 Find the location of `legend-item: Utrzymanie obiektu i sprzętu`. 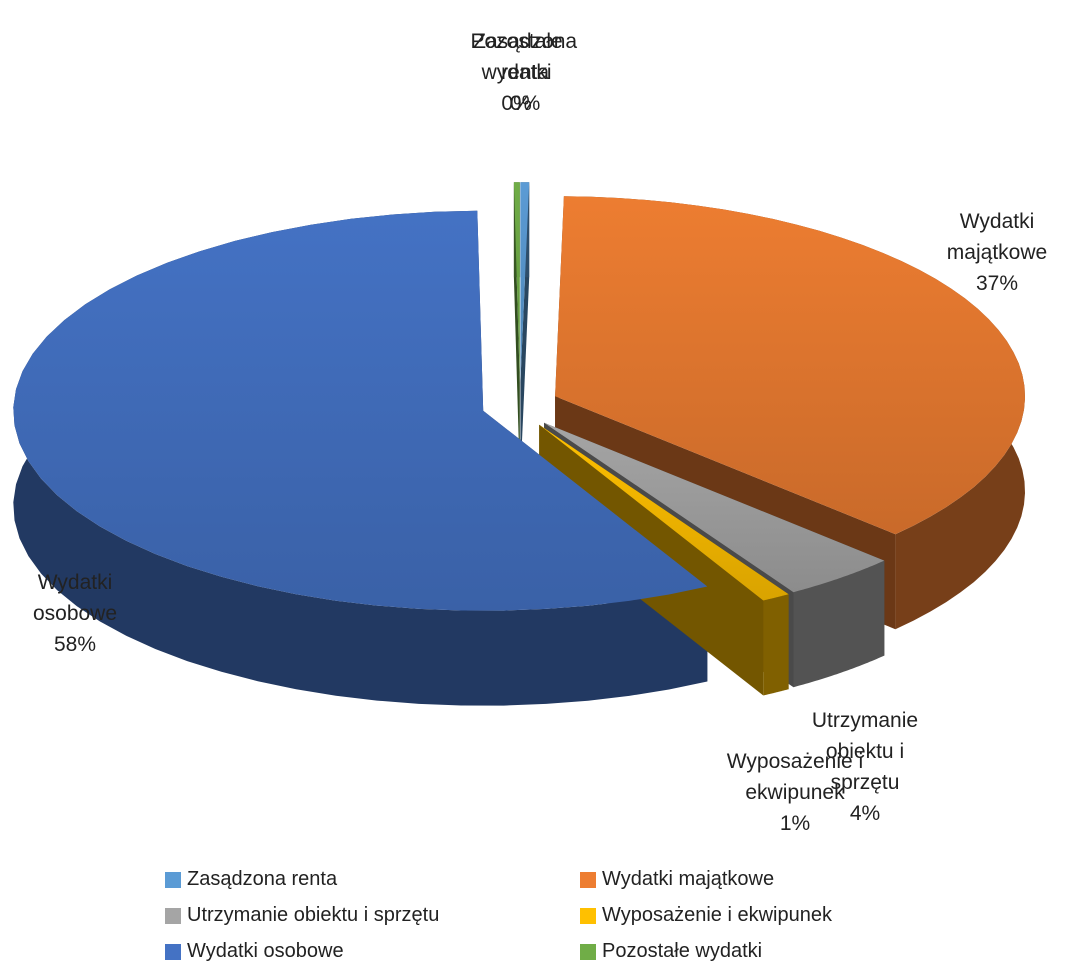

legend-item: Utrzymanie obiektu i sprzętu is located at coordinates (302, 915).